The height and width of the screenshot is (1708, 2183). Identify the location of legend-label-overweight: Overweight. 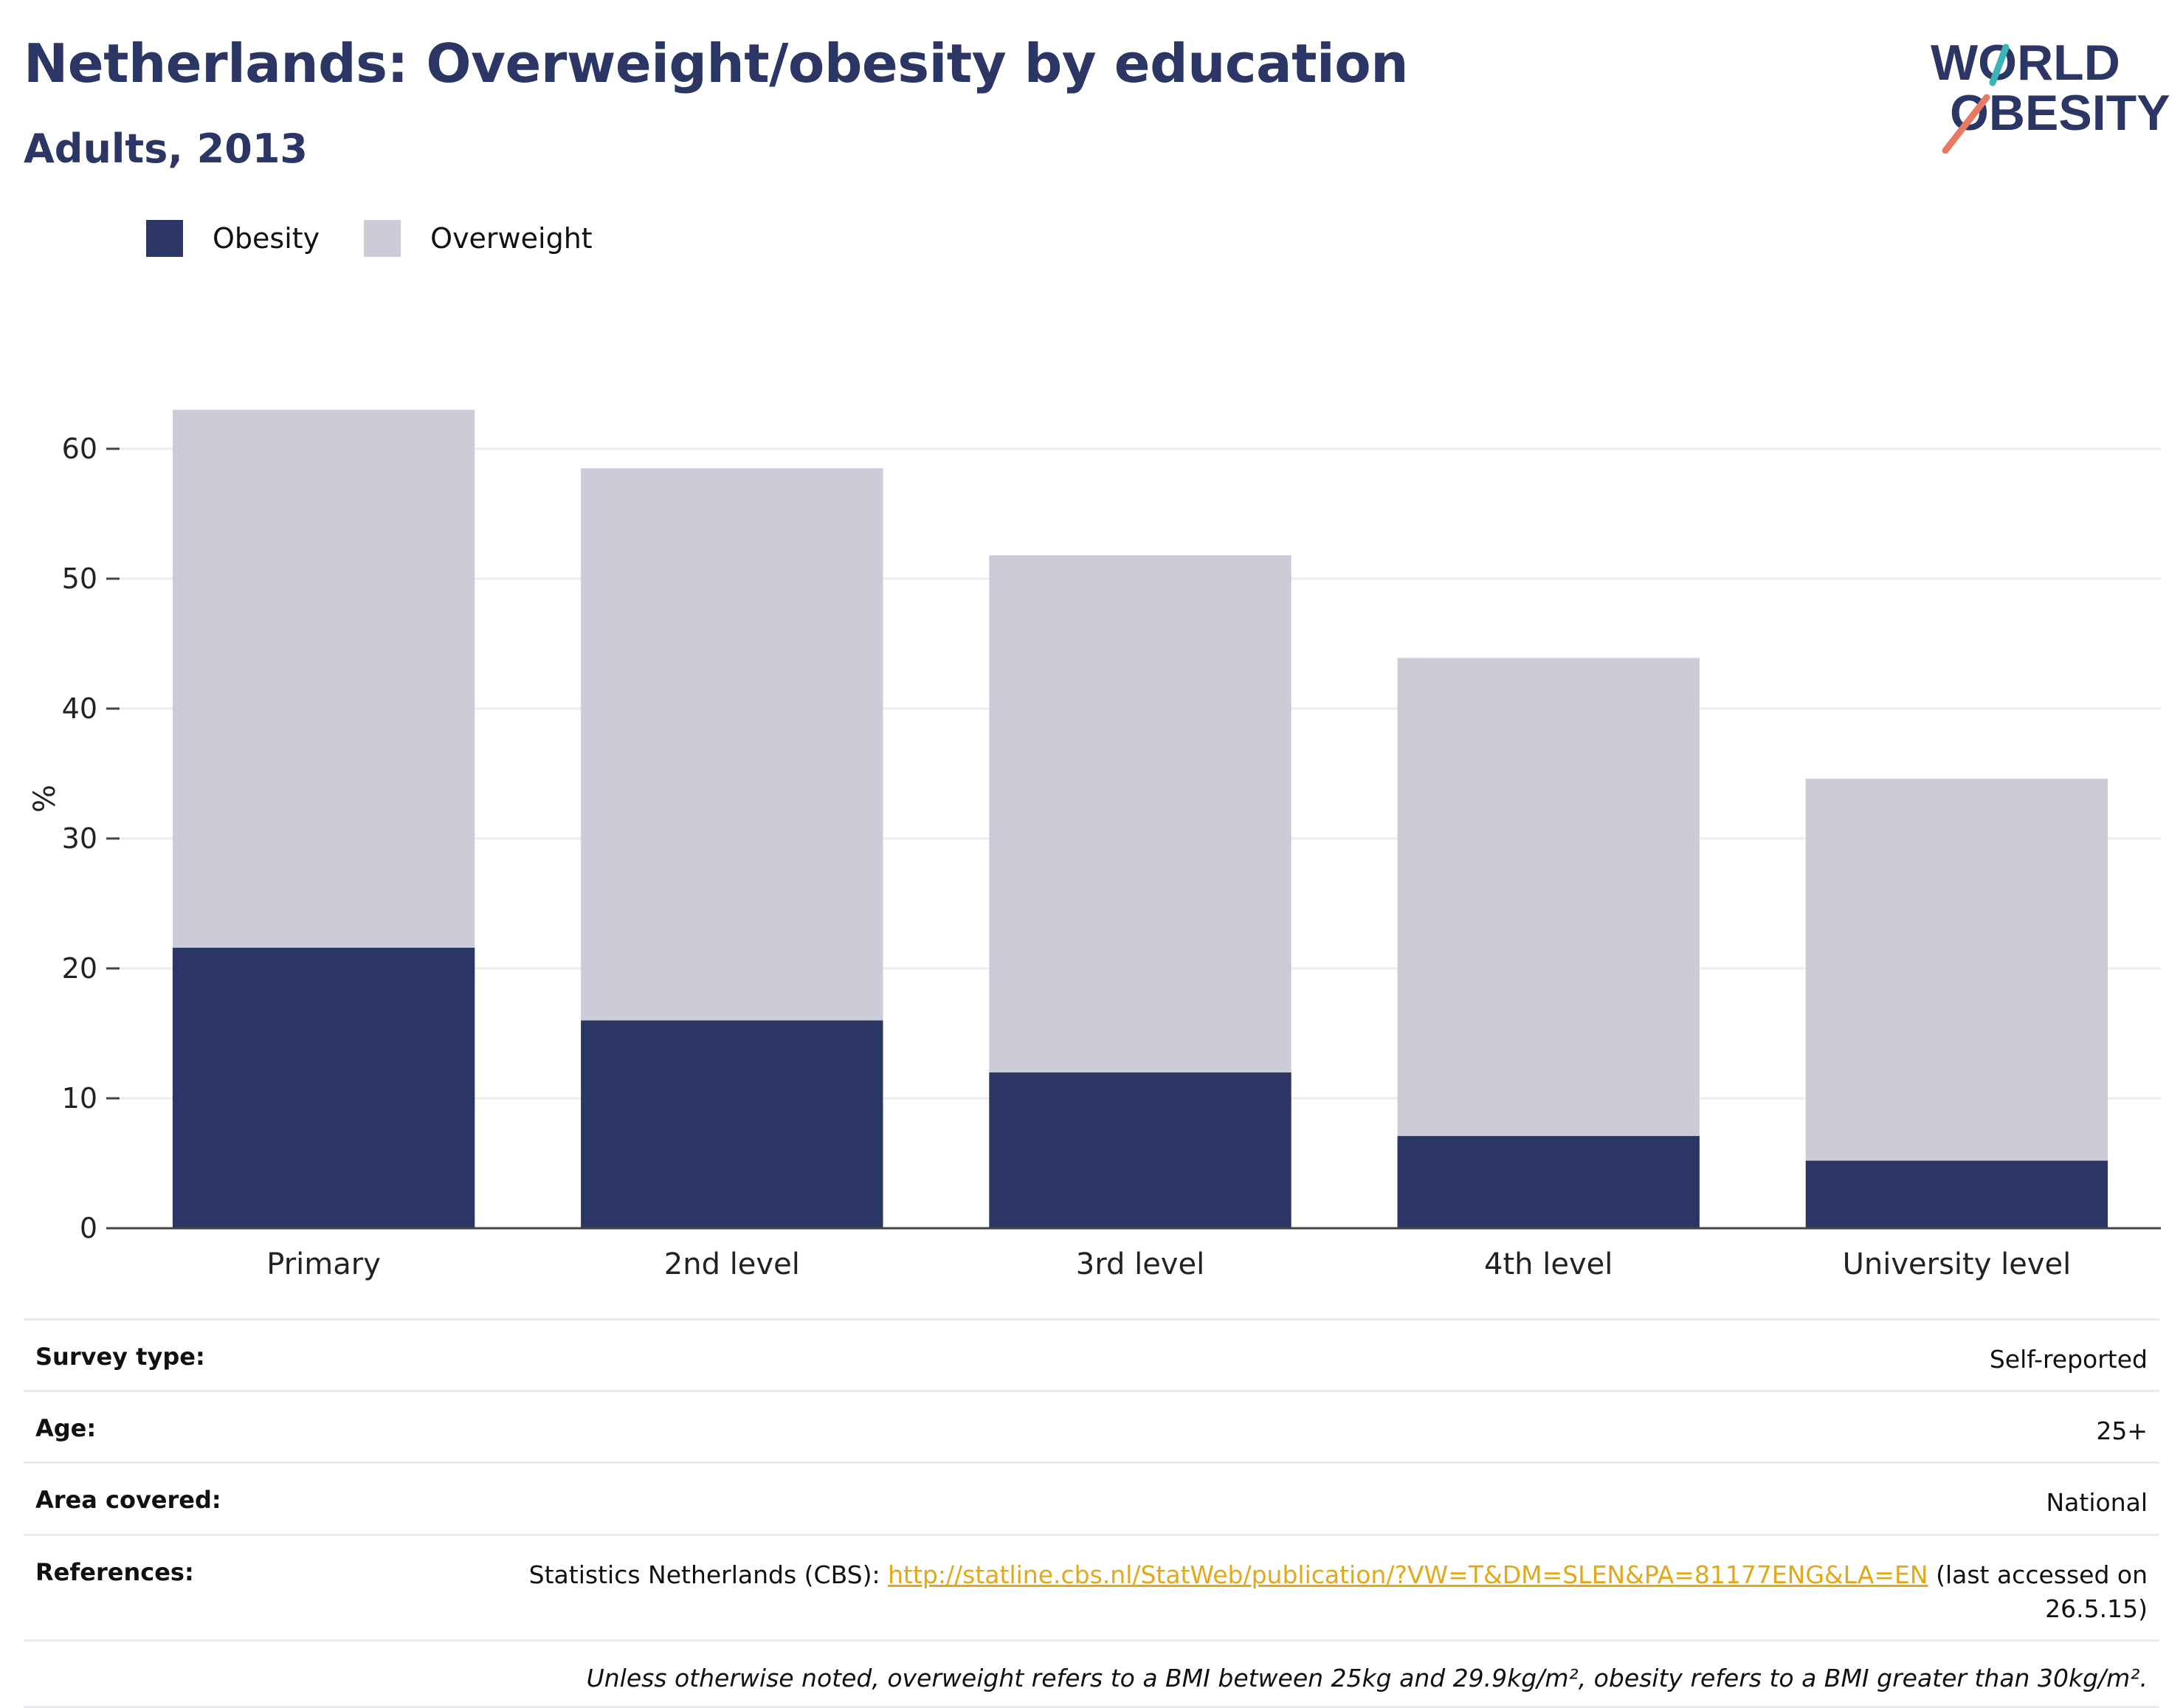
(511, 239).